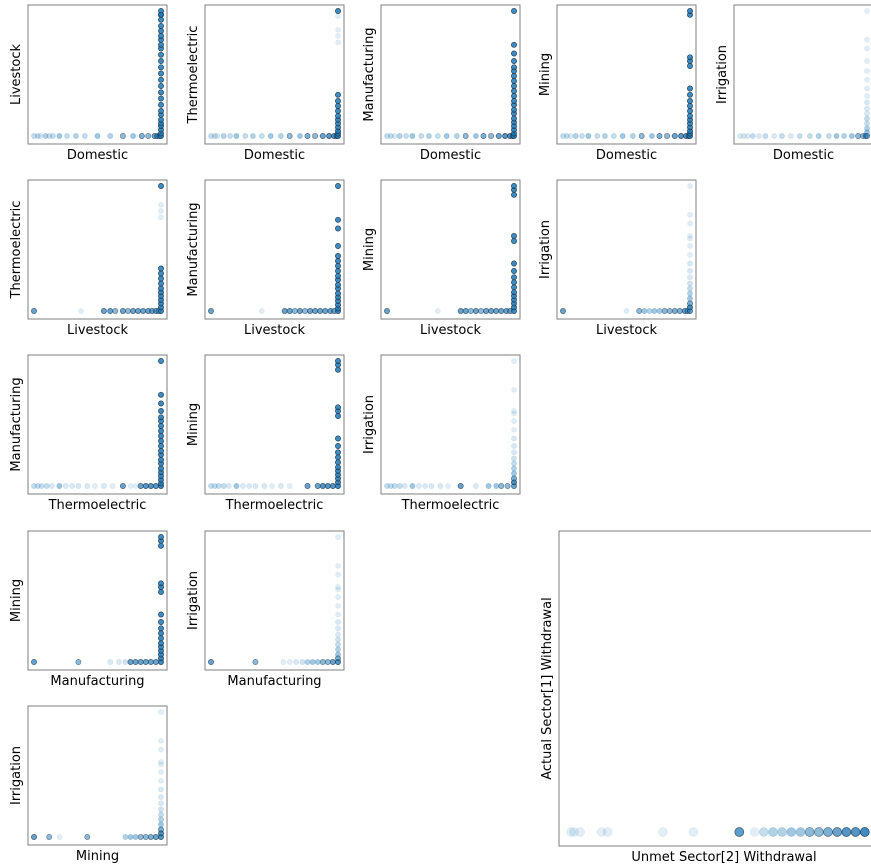 The height and width of the screenshot is (868, 871). I want to click on x-axis-label: Manufacturing, so click(97, 681).